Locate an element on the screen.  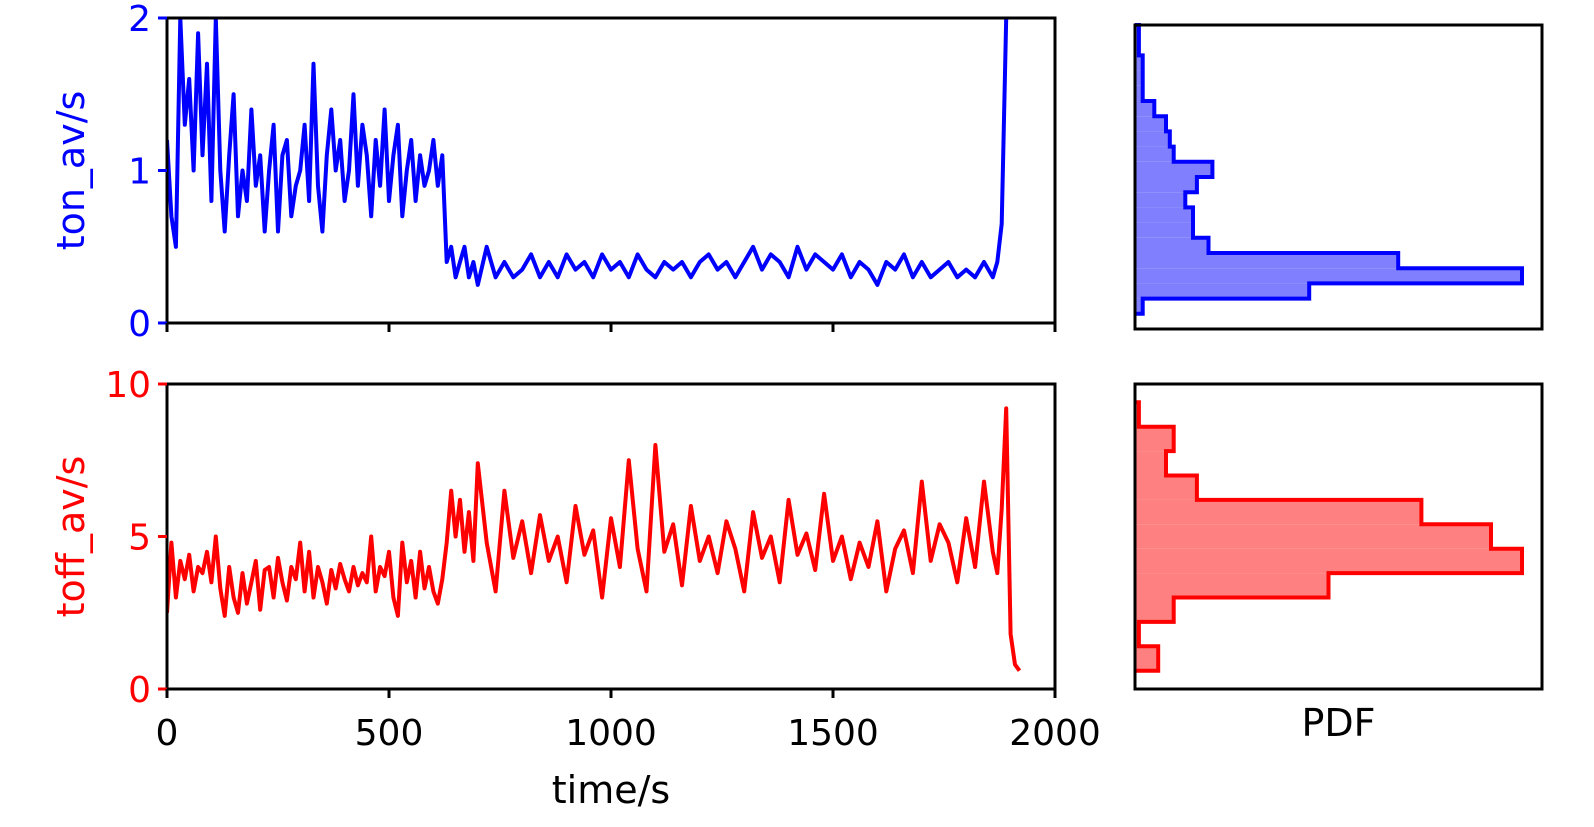
y-tick-label: 5 is located at coordinates (139, 538).